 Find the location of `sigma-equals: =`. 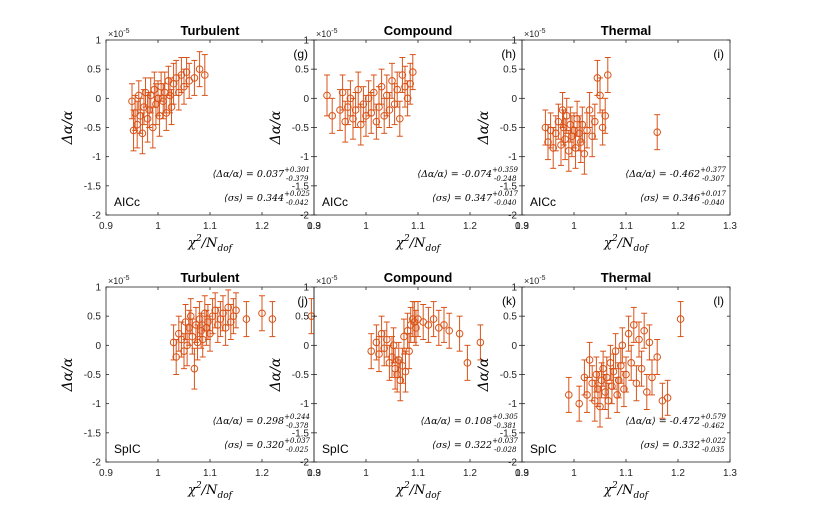

sigma-equals: = is located at coordinates (458, 198).